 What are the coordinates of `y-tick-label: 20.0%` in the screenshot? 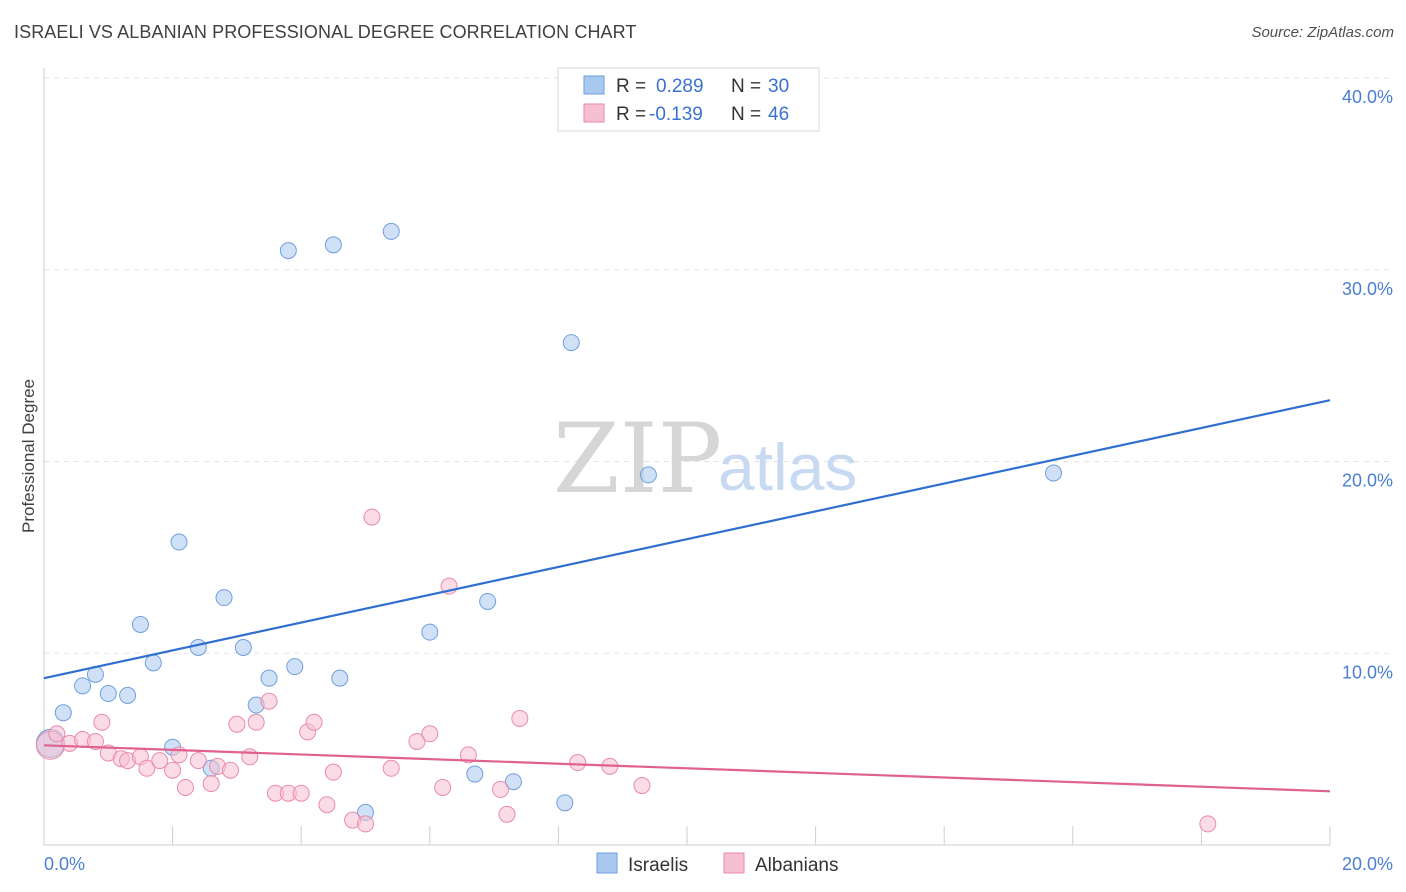 It's located at (1367, 481).